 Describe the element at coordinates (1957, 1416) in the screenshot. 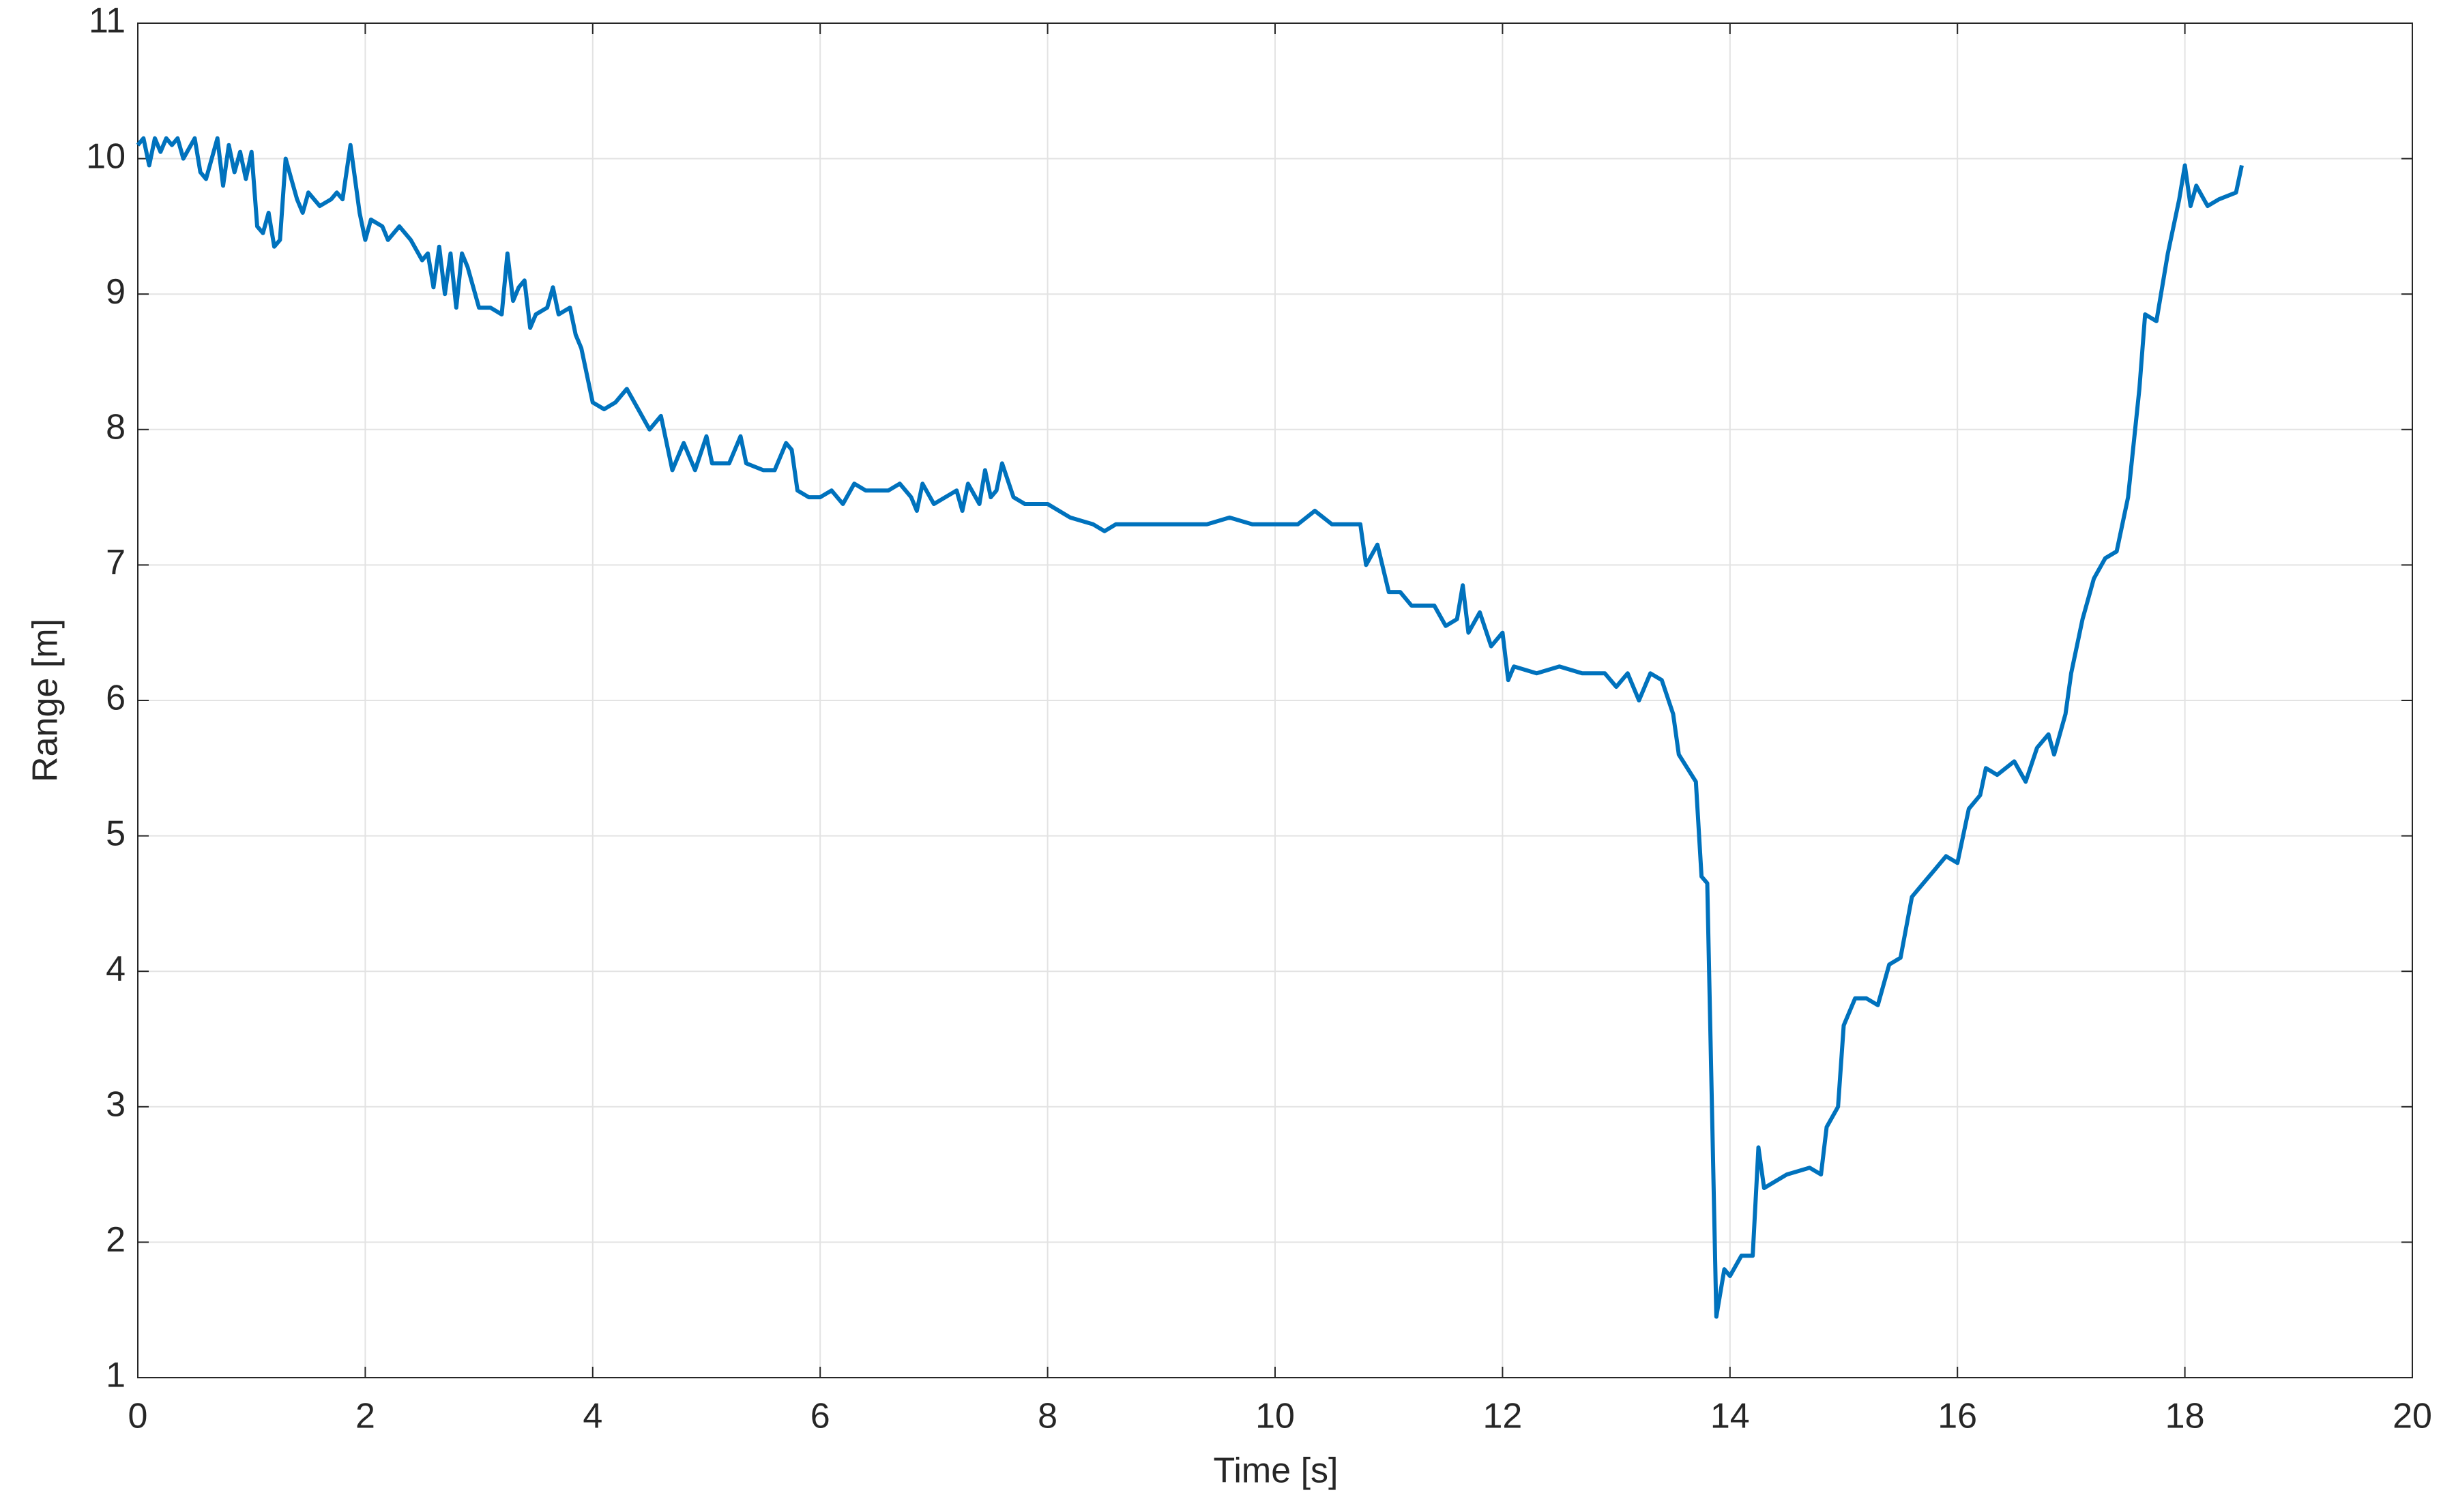

I see `x-tick-label: 16` at that location.